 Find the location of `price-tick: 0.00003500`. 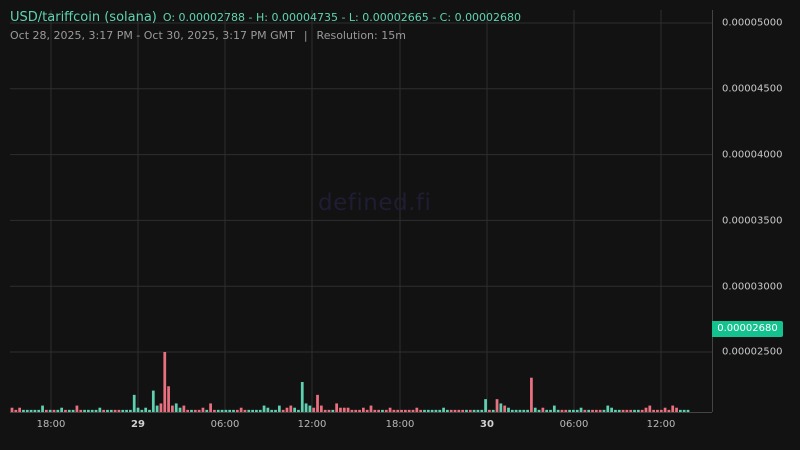

price-tick: 0.00003500 is located at coordinates (752, 221).